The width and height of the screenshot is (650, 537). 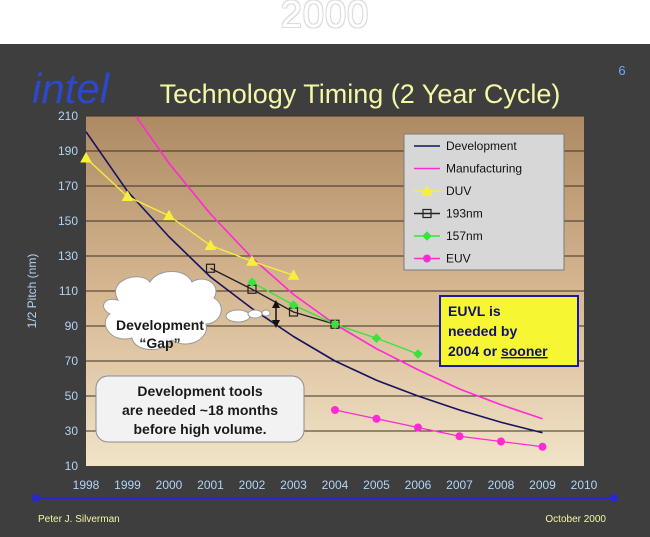 I want to click on 193nm-series-line, so click(x=273, y=296).